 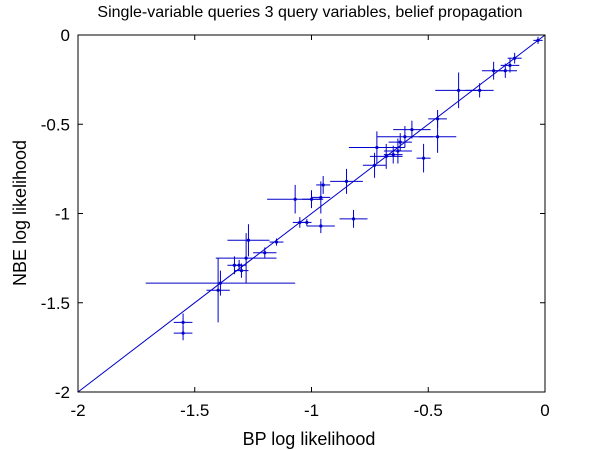 I want to click on y-tick-label: -2, so click(x=62, y=392).